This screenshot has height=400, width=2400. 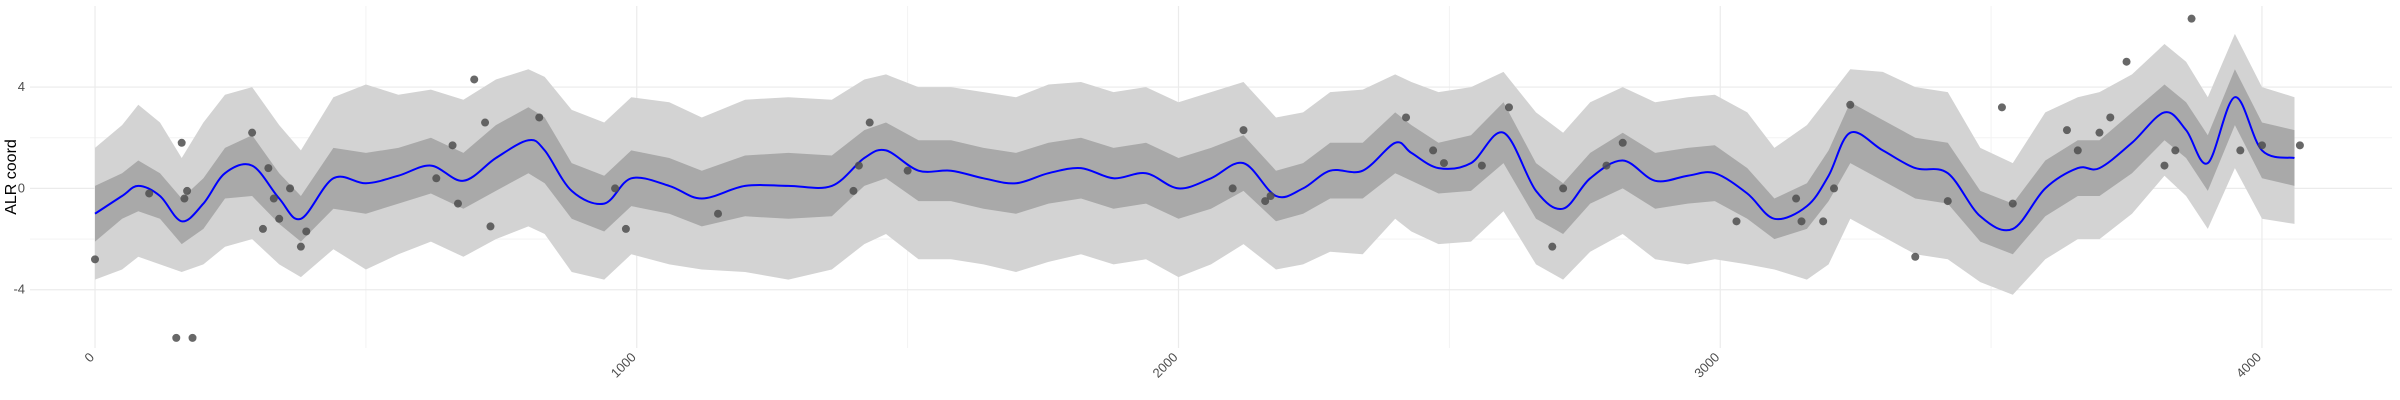 I want to click on y-tick-label: -4, so click(x=19, y=289).